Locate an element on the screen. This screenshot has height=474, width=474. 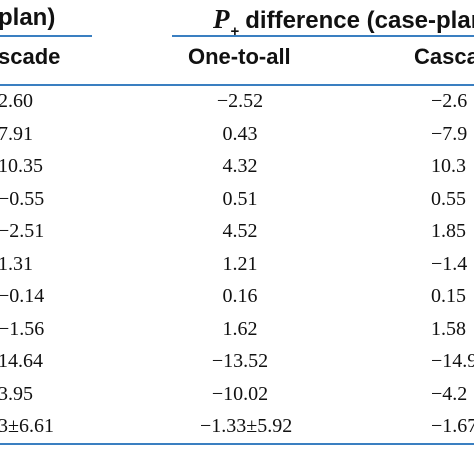
table-cell: 1.62 is located at coordinates (240, 329).